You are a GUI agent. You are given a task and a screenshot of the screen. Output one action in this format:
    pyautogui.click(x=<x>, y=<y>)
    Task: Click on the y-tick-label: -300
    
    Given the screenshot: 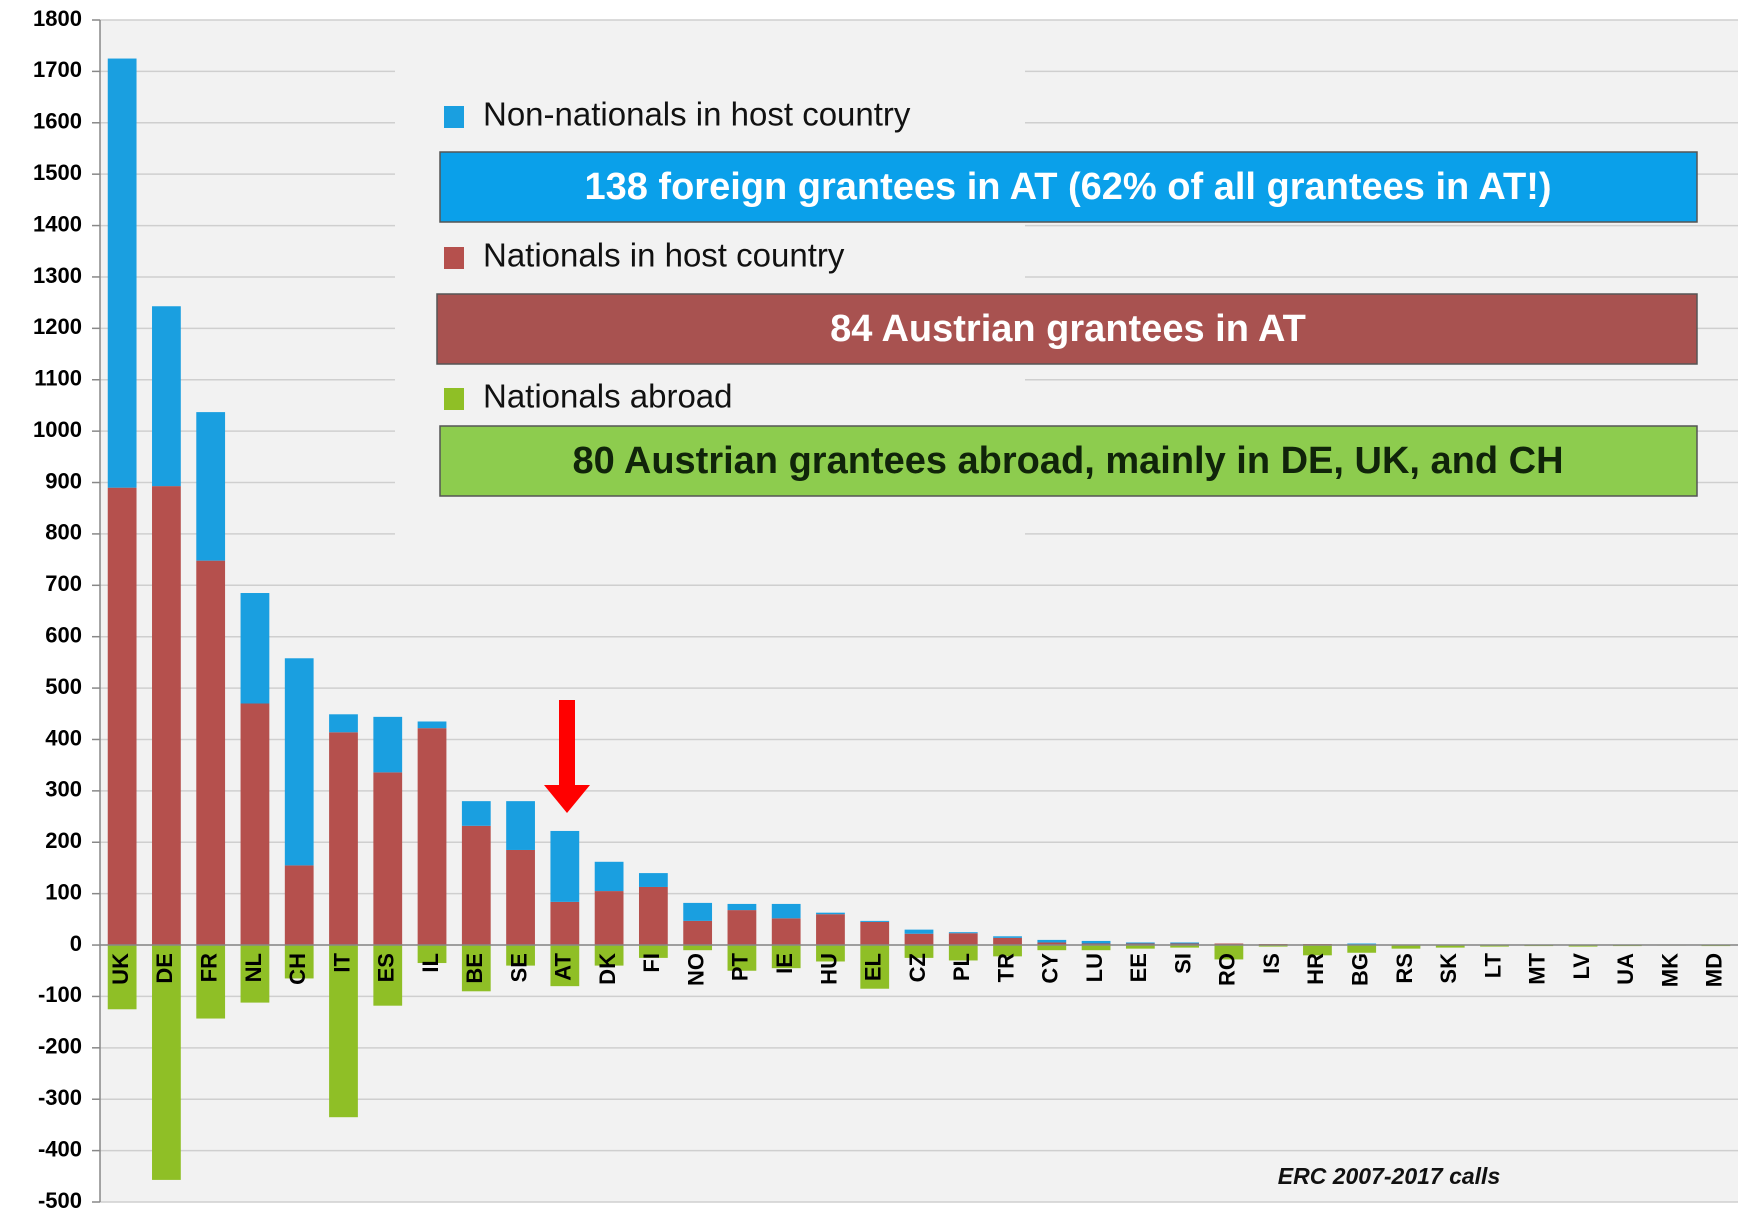 What is the action you would take?
    pyautogui.click(x=60, y=1097)
    